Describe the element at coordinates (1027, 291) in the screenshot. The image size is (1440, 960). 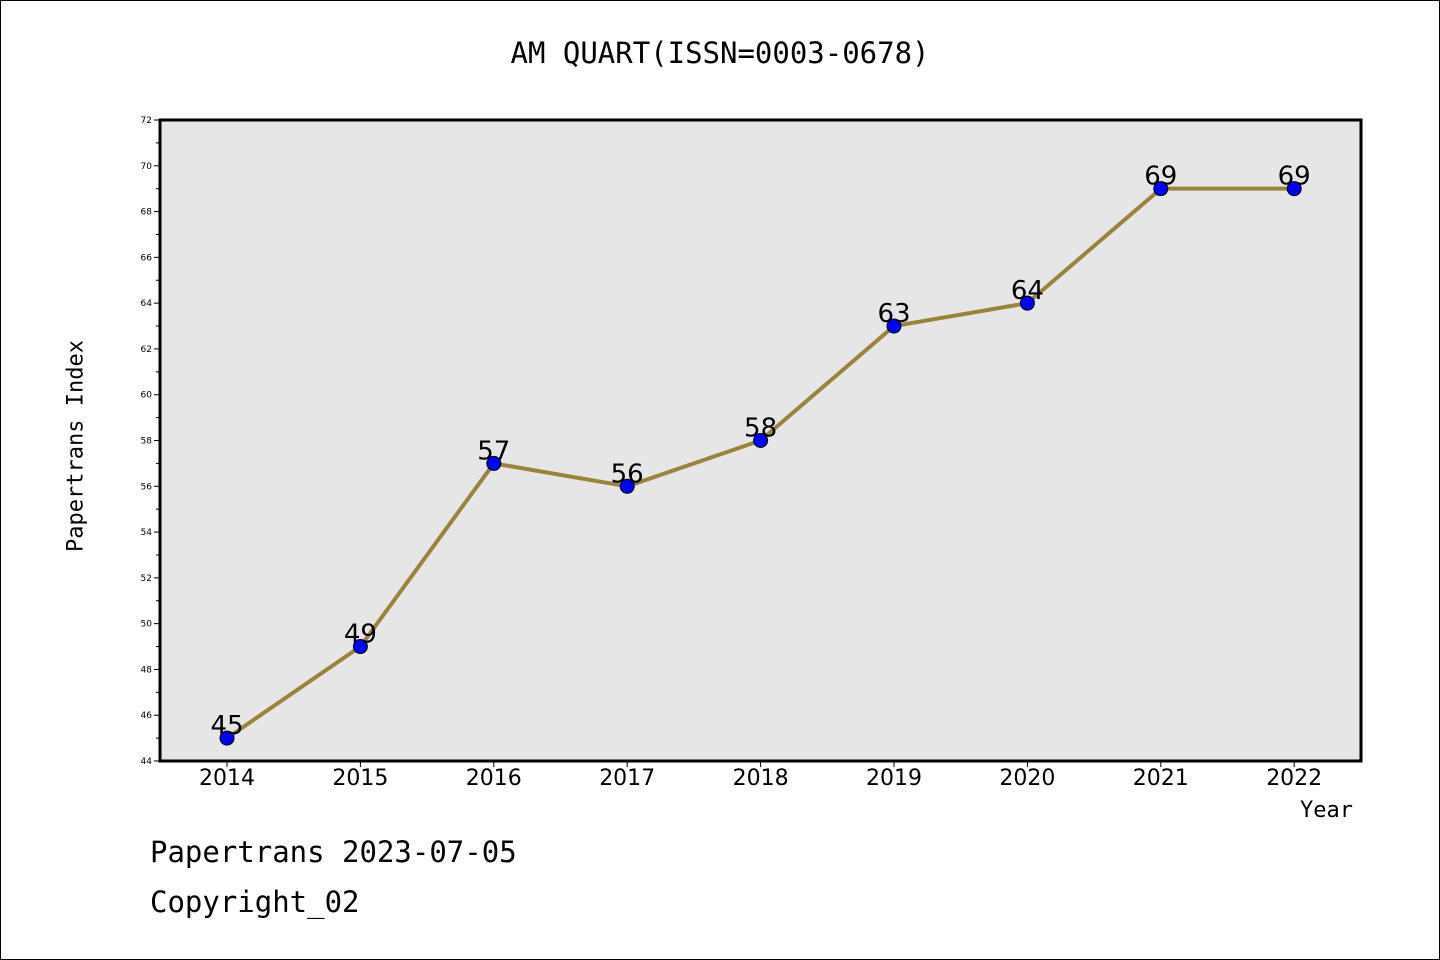
I see `data-label: 64` at that location.